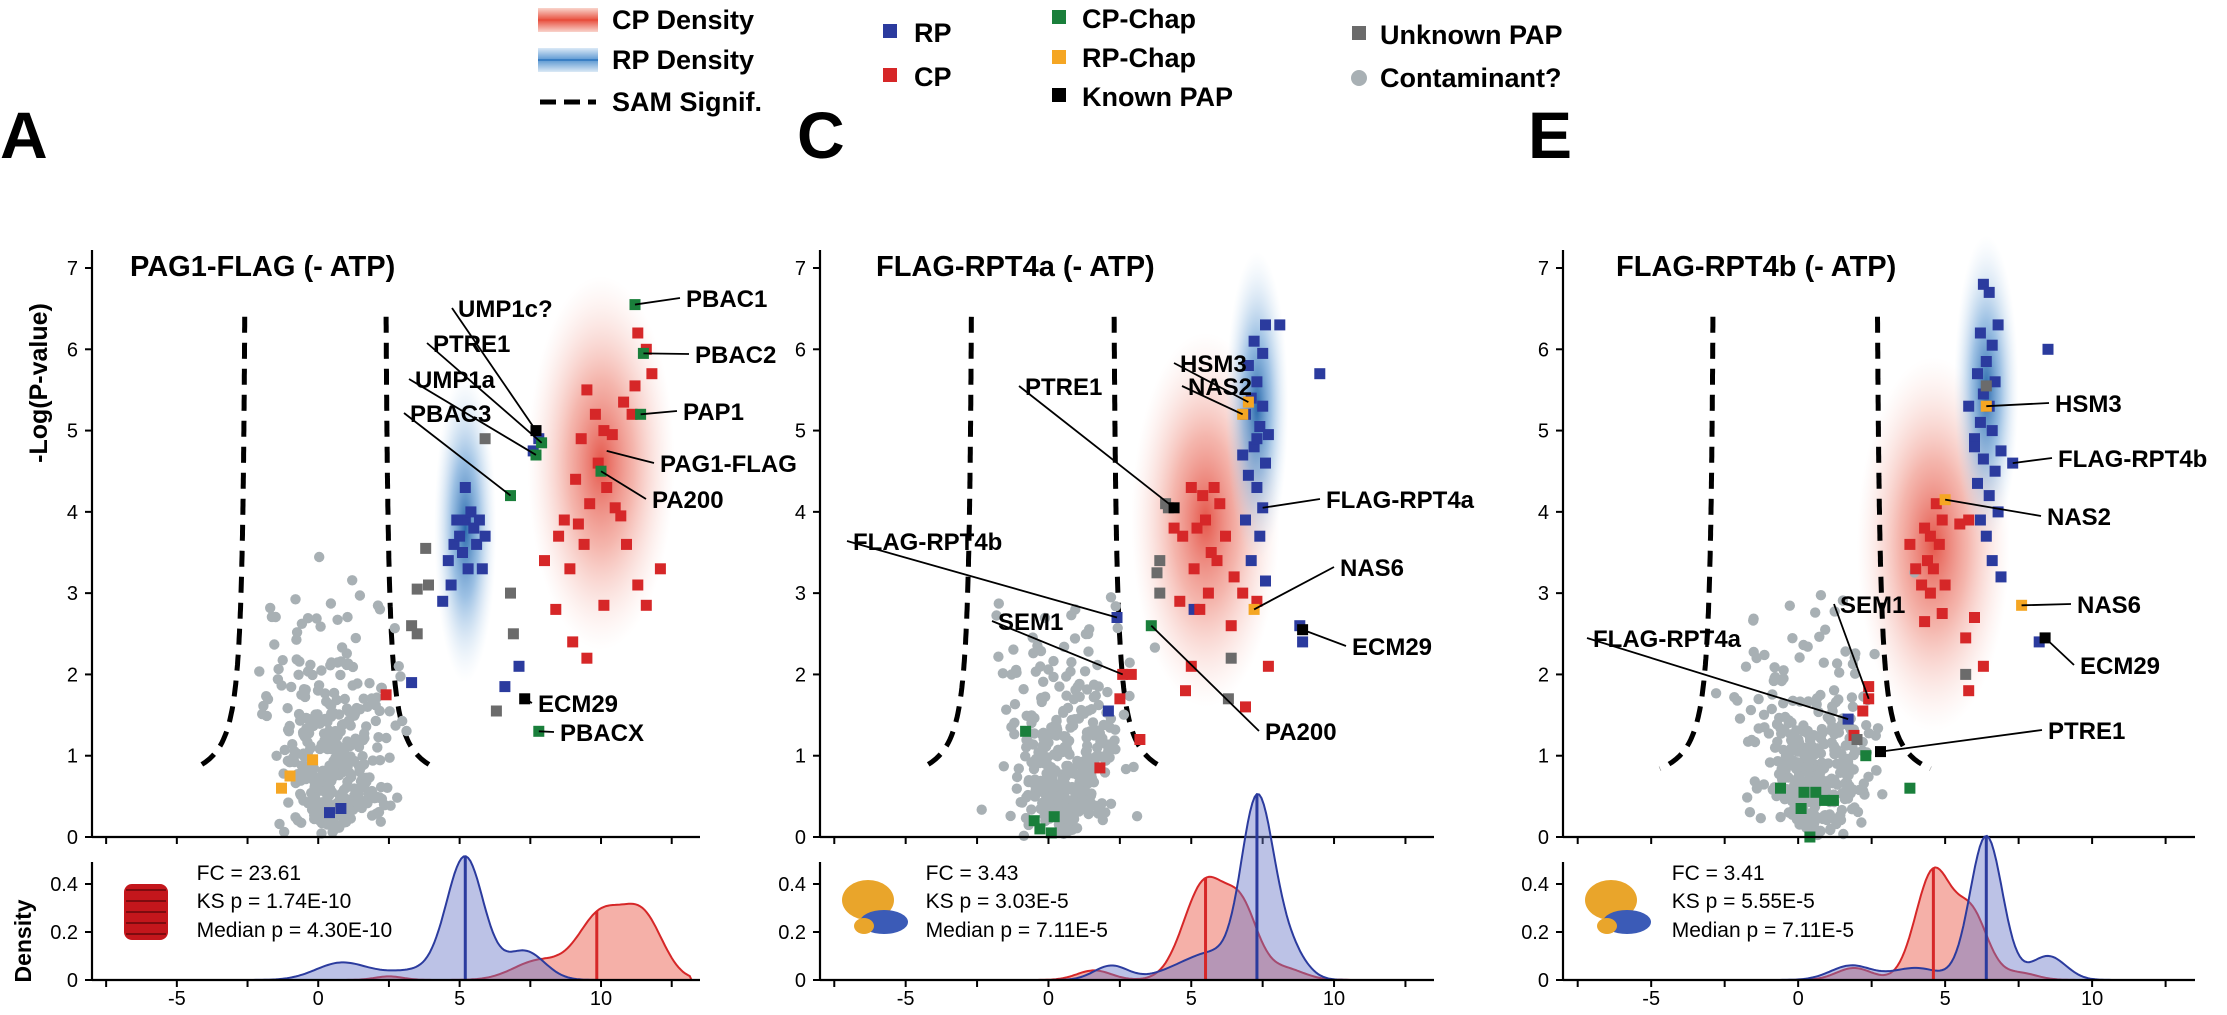 This screenshot has height=1015, width=2227. Describe the element at coordinates (683, 60) in the screenshot. I see `legend-rp-density-label: RP Density` at that location.